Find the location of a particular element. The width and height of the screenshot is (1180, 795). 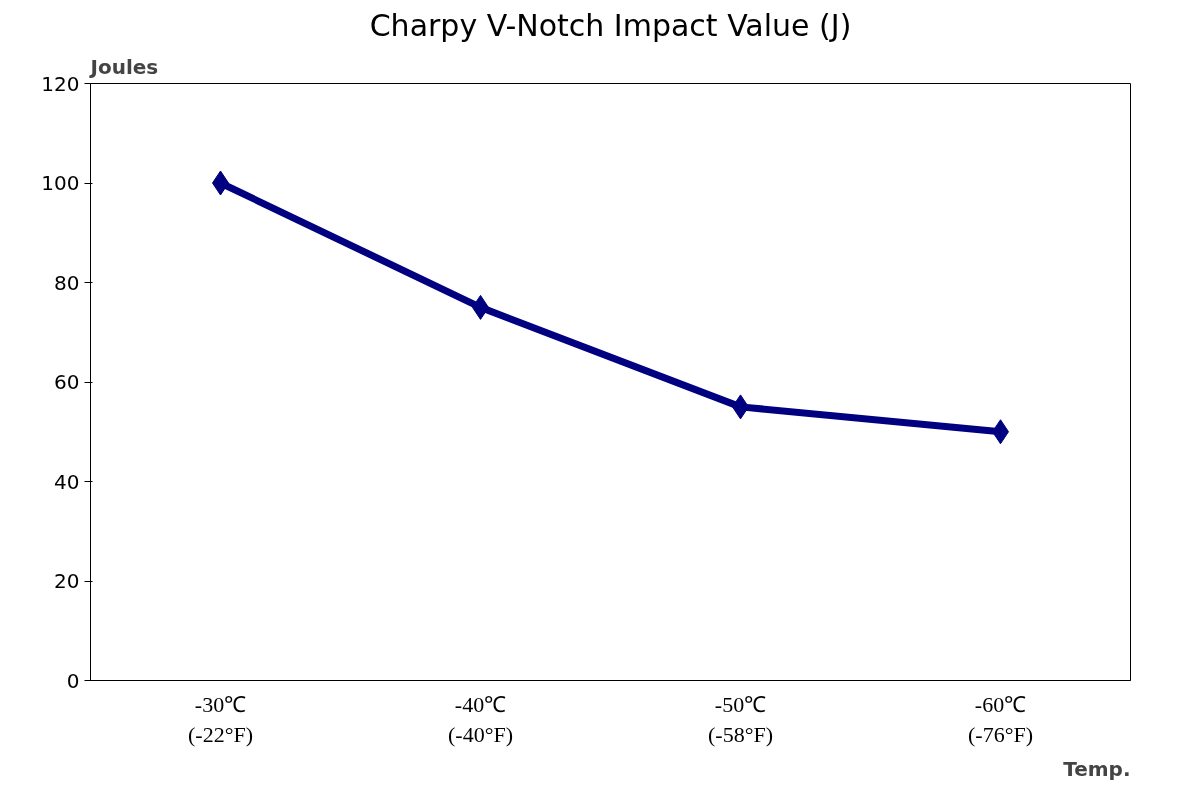

chart-title: Charpy V-Notch Impact Value (J) is located at coordinates (610, 25).